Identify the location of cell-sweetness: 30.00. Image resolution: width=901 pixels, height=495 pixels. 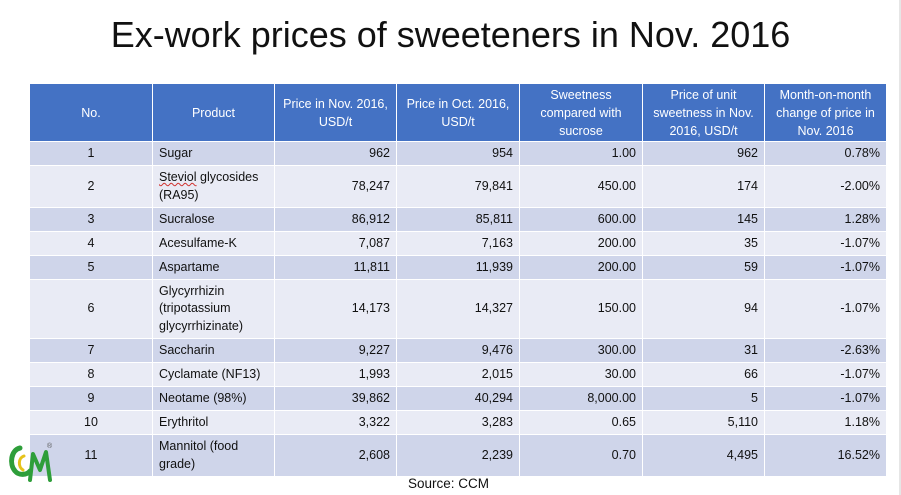
(581, 374).